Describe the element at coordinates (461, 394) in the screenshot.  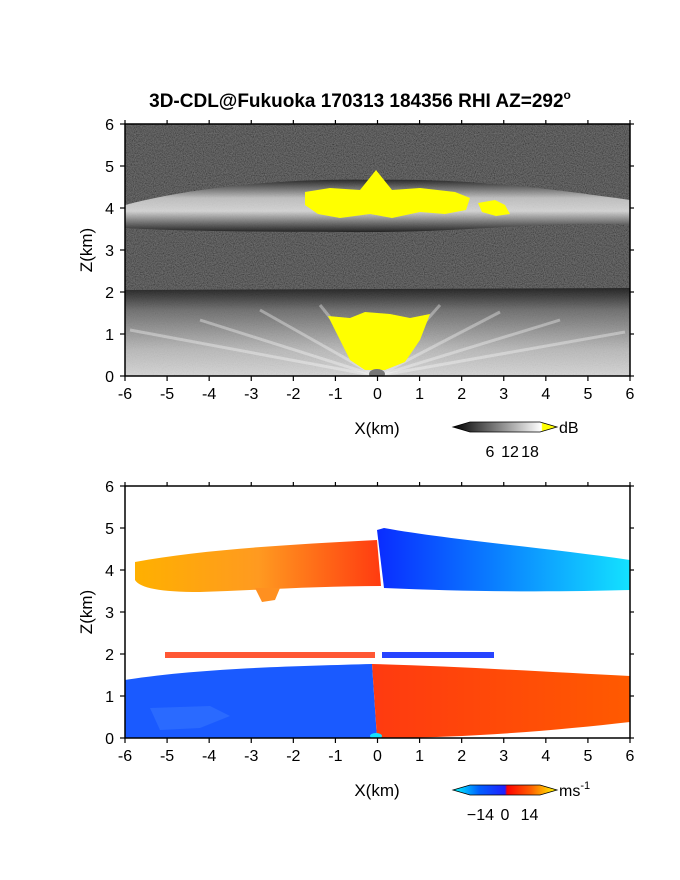
I see `reflectivity-xtick-label: 2` at that location.